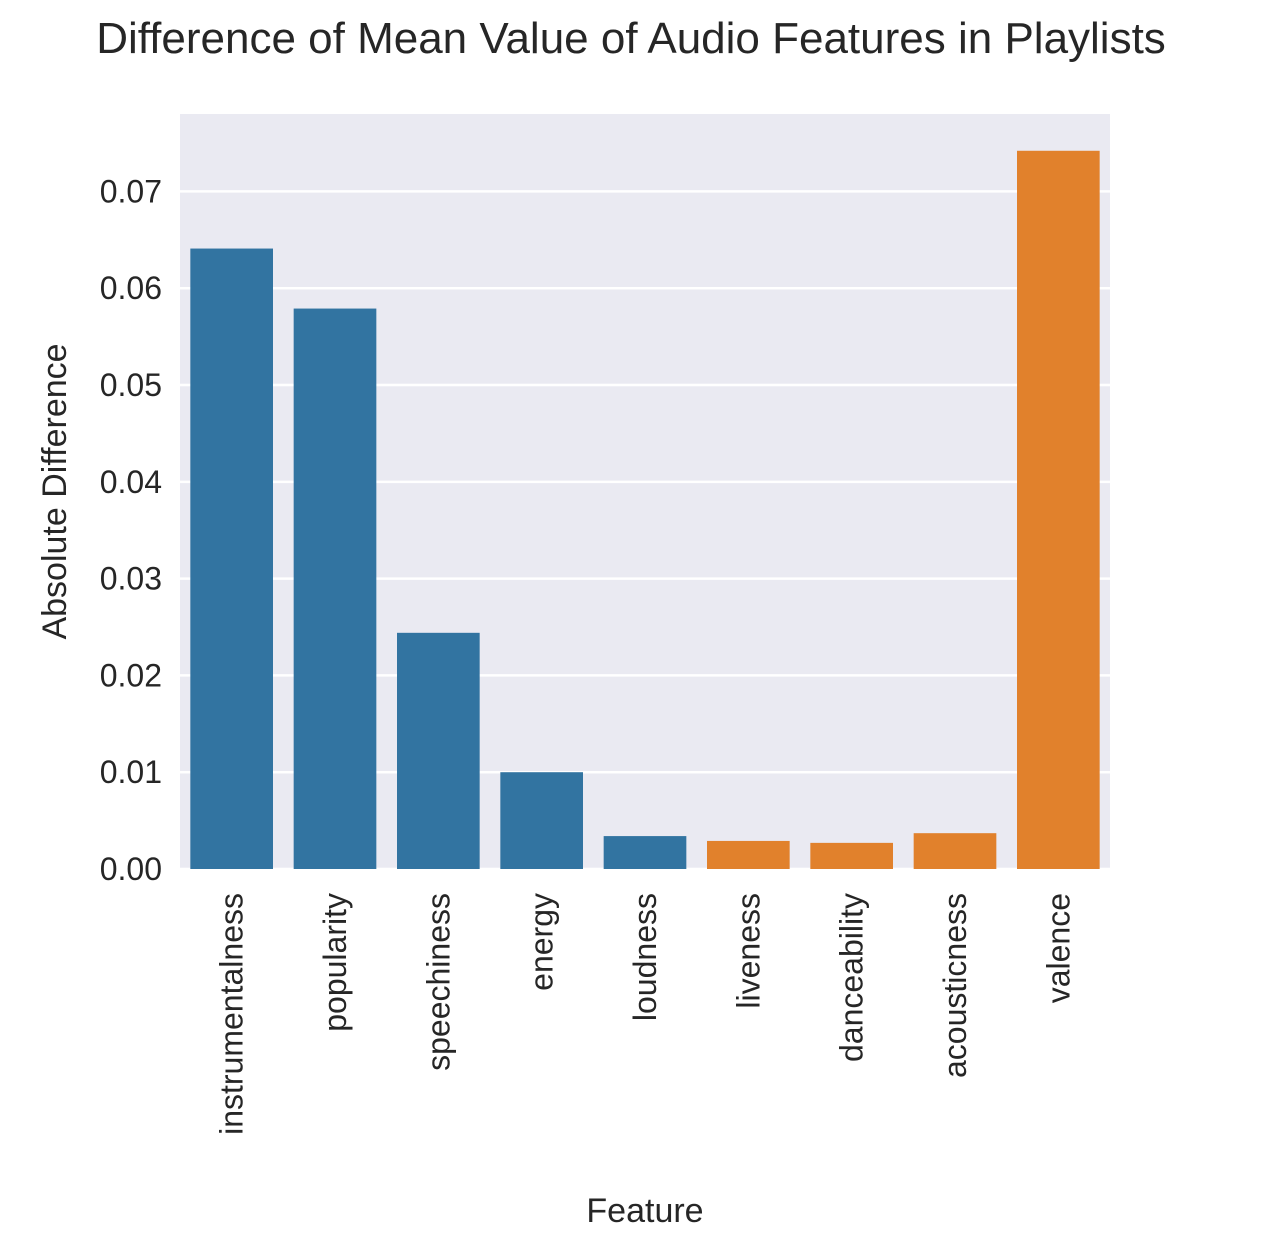 This screenshot has width=1262, height=1249. What do you see at coordinates (748, 854) in the screenshot?
I see `bar-liveness` at bounding box center [748, 854].